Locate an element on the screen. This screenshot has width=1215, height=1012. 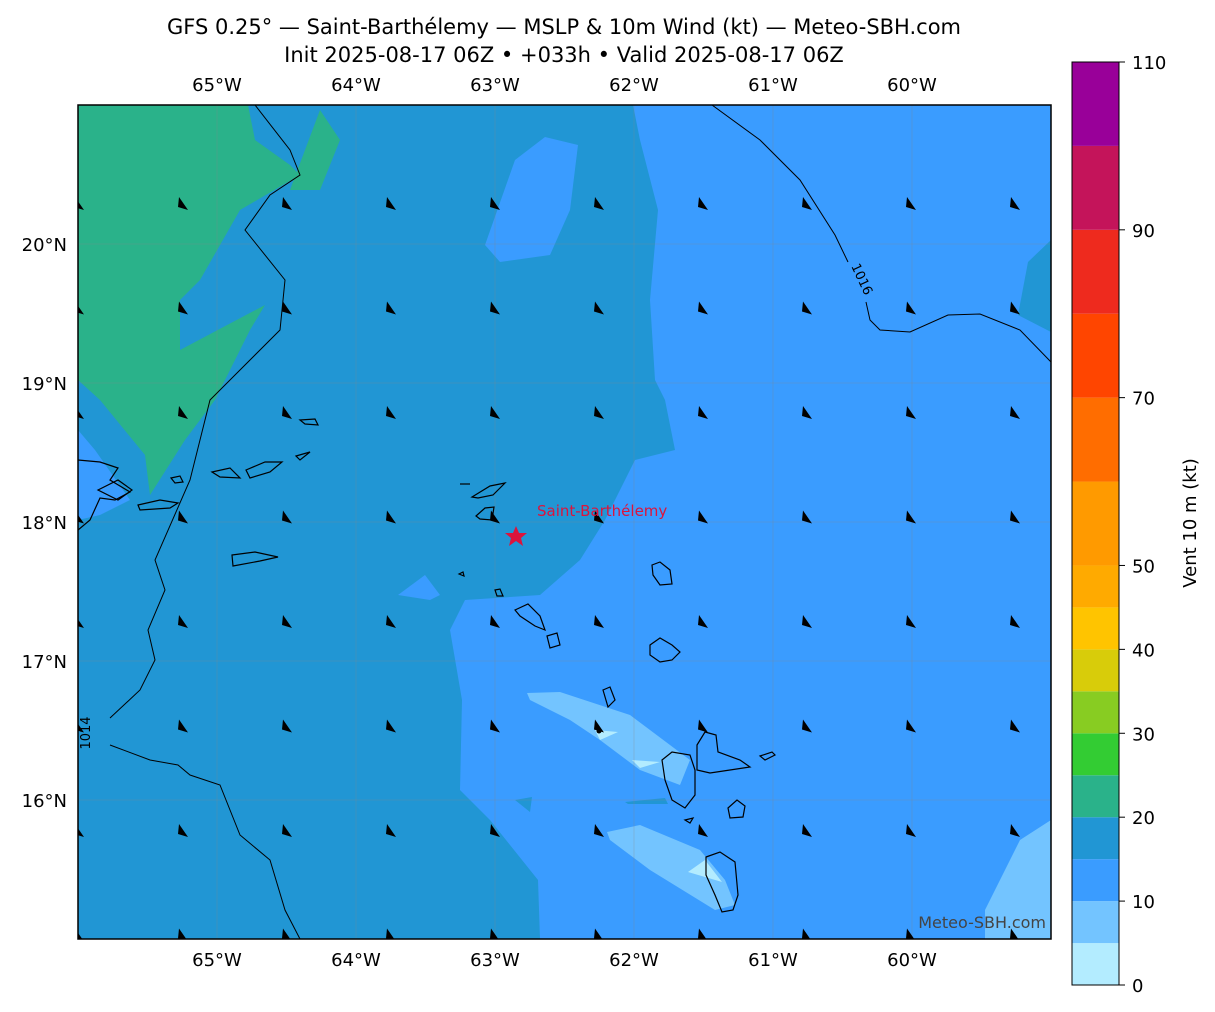
colorbar-tick-label: 40 is located at coordinates (1143, 650).